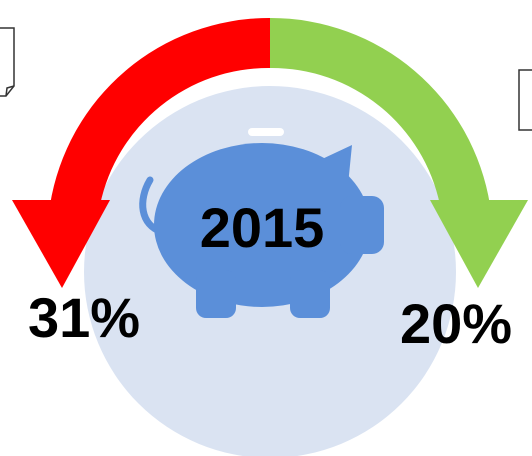 The width and height of the screenshot is (532, 456). Describe the element at coordinates (61, 244) in the screenshot. I see `red-arrowhead` at that location.